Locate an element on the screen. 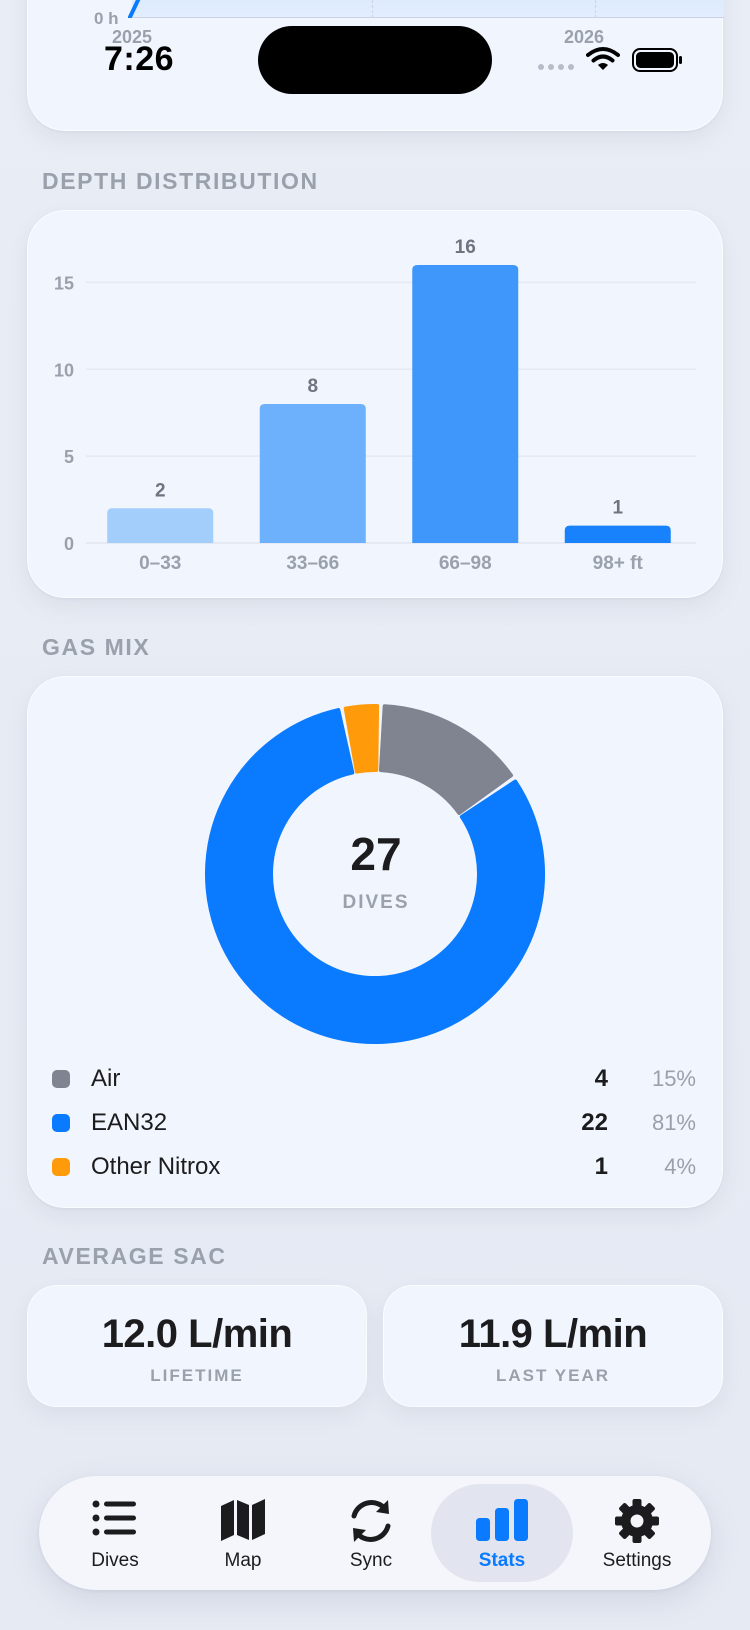  sac-last-year-value: 11.9 L/min is located at coordinates (553, 1334).